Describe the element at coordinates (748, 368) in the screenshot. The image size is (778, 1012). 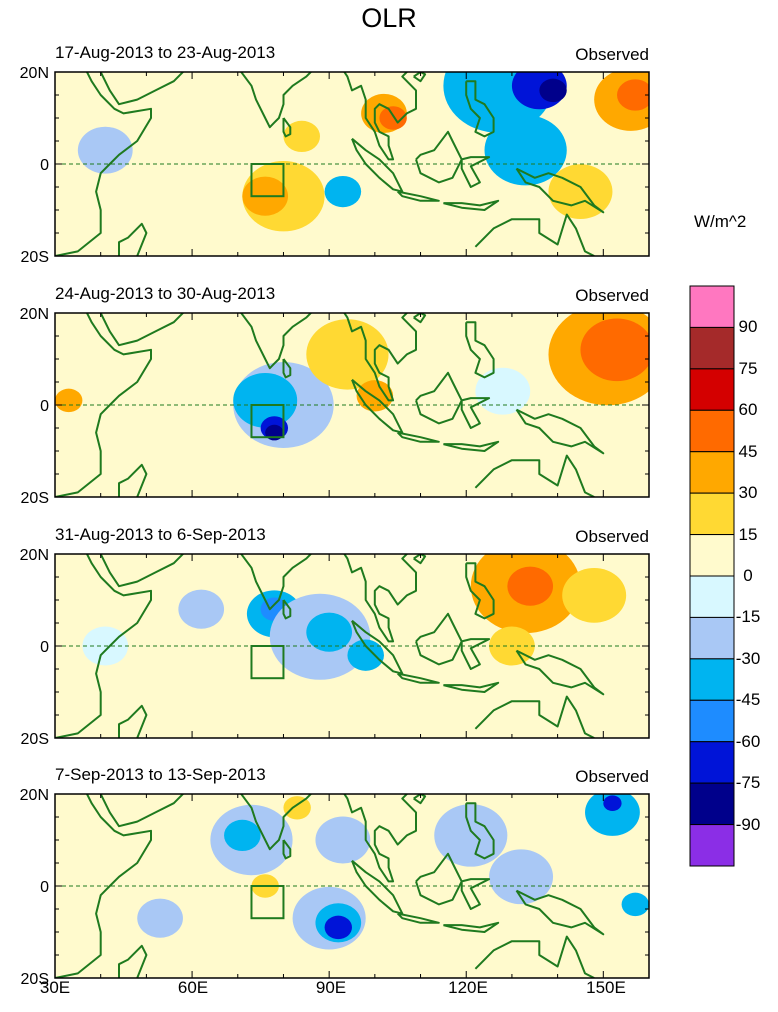
I see `colorbar-level-label: 75` at that location.